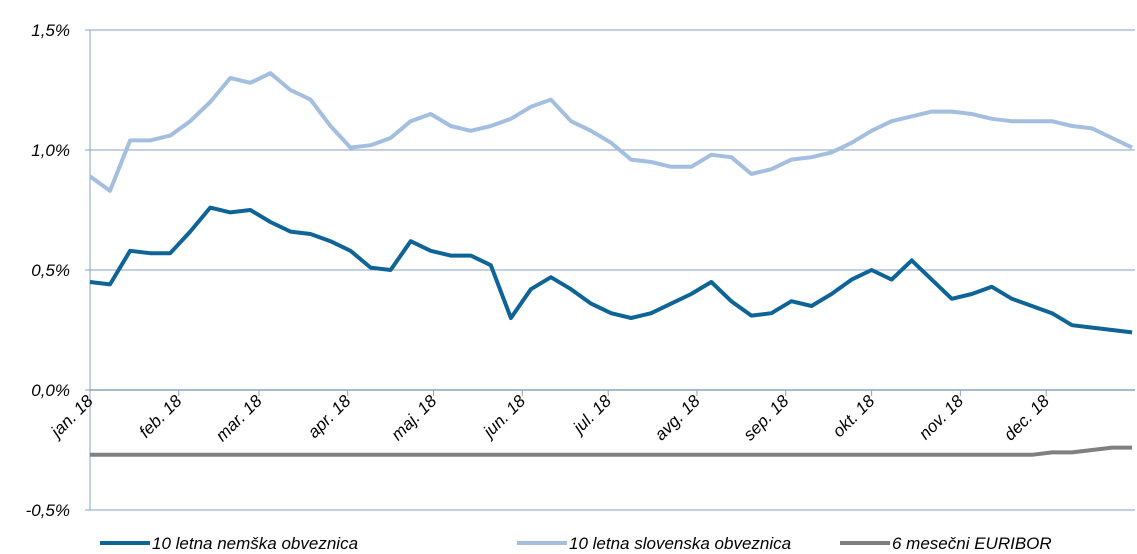 The image size is (1137, 554). What do you see at coordinates (329, 416) in the screenshot?
I see `x-tick-label: apr. 18` at bounding box center [329, 416].